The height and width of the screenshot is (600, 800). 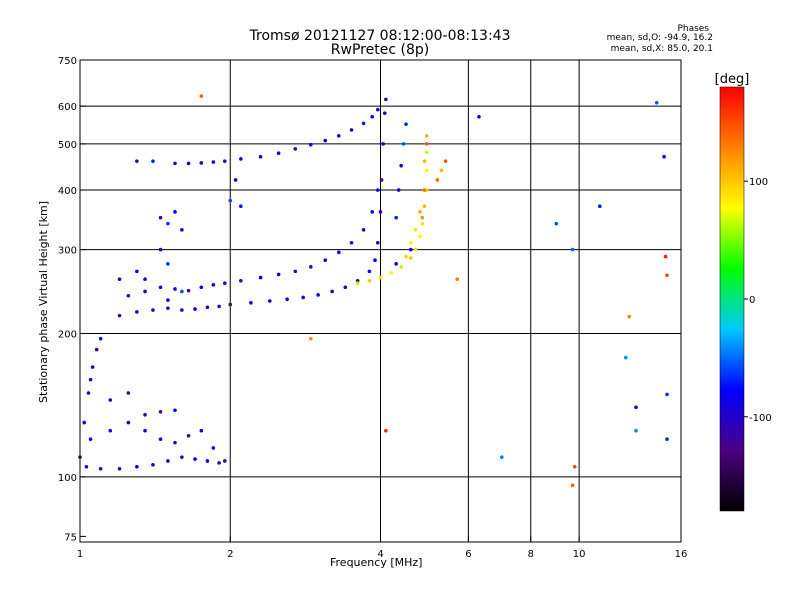 What do you see at coordinates (758, 182) in the screenshot?
I see `colorbar-tick-label: 100` at bounding box center [758, 182].